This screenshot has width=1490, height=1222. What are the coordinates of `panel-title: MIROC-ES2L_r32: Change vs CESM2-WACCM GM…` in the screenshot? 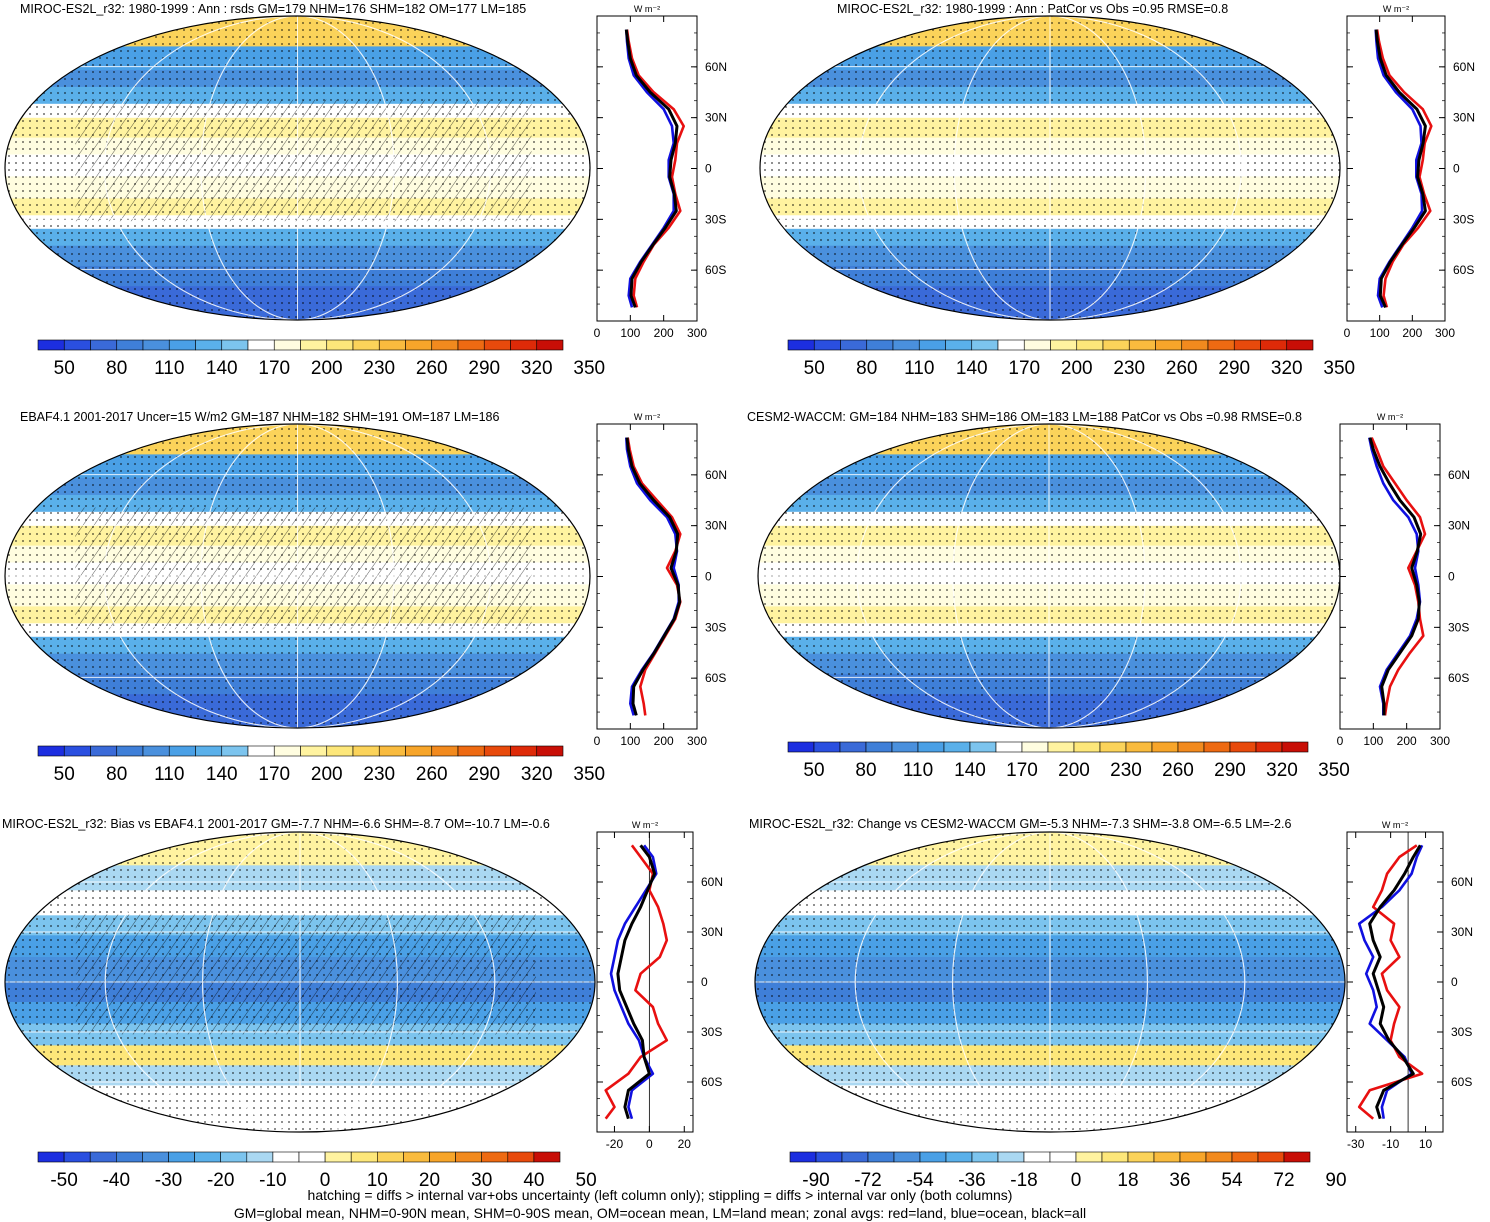 It's located at (1020, 824).